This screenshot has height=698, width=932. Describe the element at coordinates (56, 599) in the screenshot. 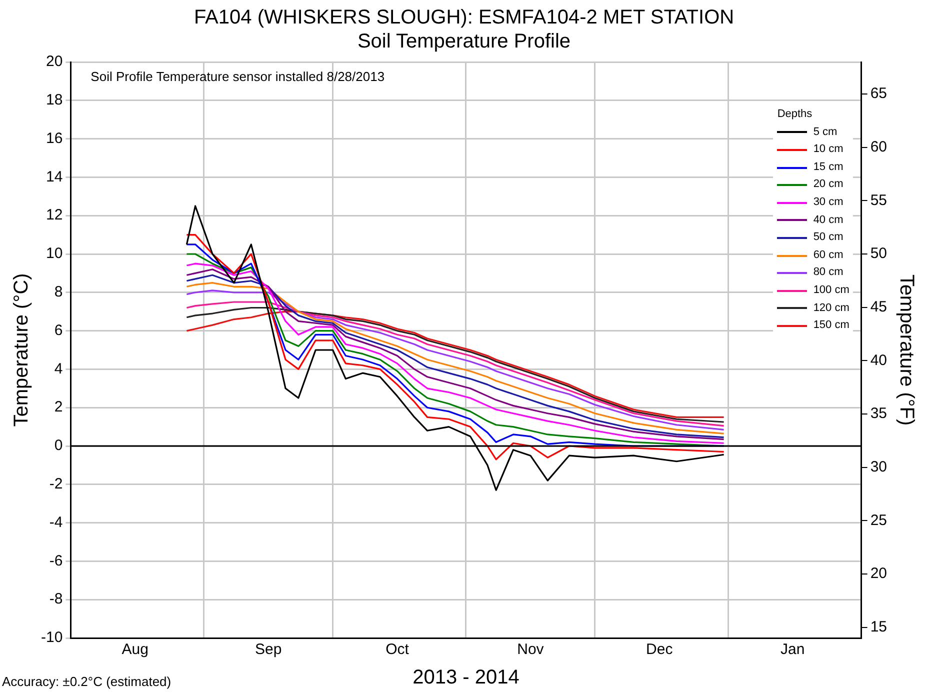

I see `y-tick-label: -8` at that location.